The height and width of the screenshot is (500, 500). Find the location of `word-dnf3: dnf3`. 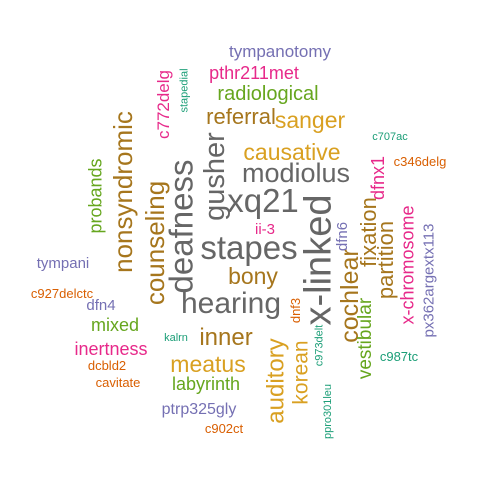

word-dnf3: dnf3 is located at coordinates (296, 310).